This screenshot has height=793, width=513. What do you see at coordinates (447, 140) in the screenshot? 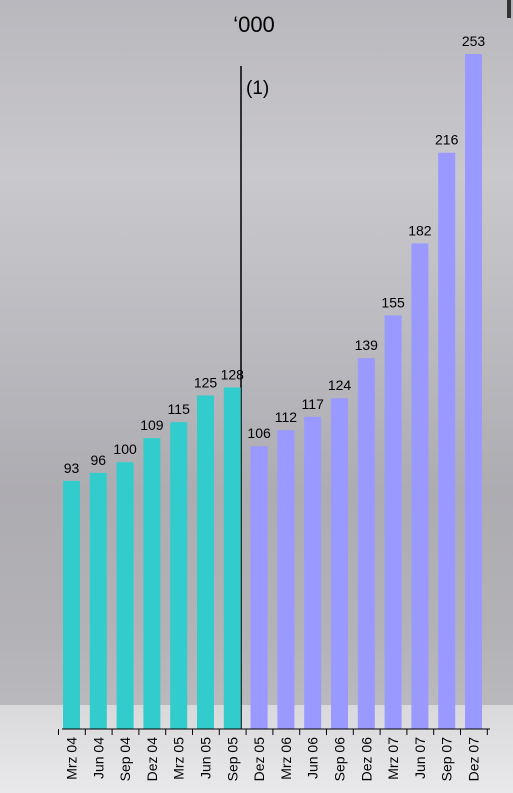
I see `data-label: 216` at bounding box center [447, 140].